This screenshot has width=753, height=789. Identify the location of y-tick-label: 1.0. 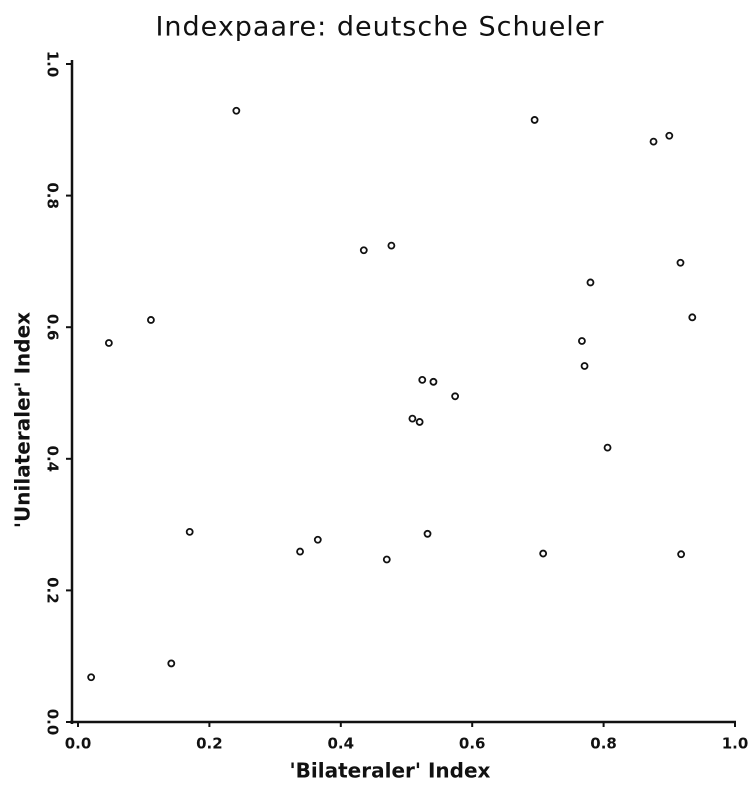
(53, 64).